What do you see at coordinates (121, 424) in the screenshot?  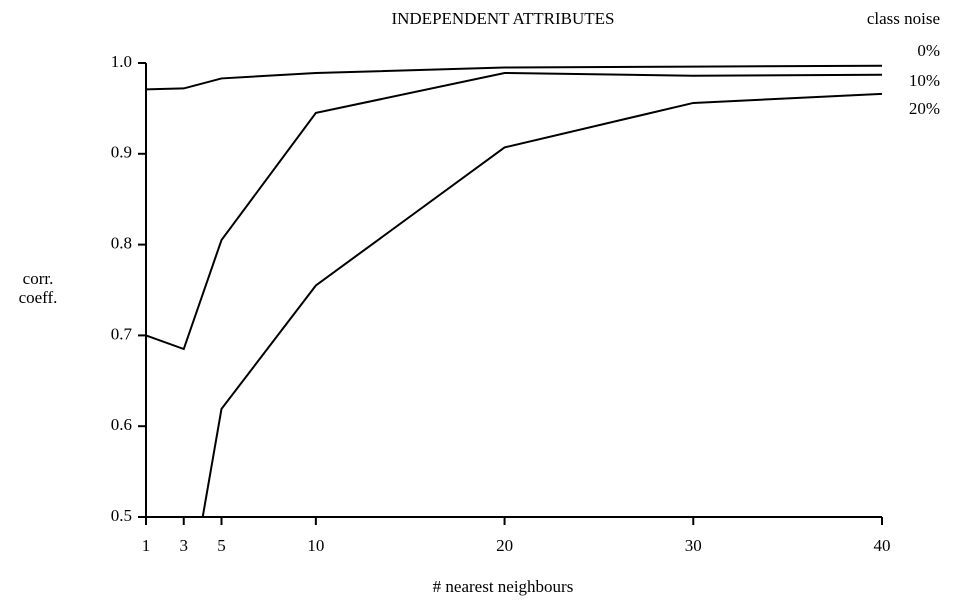 I see `y-tick-label: 0.6` at bounding box center [121, 424].